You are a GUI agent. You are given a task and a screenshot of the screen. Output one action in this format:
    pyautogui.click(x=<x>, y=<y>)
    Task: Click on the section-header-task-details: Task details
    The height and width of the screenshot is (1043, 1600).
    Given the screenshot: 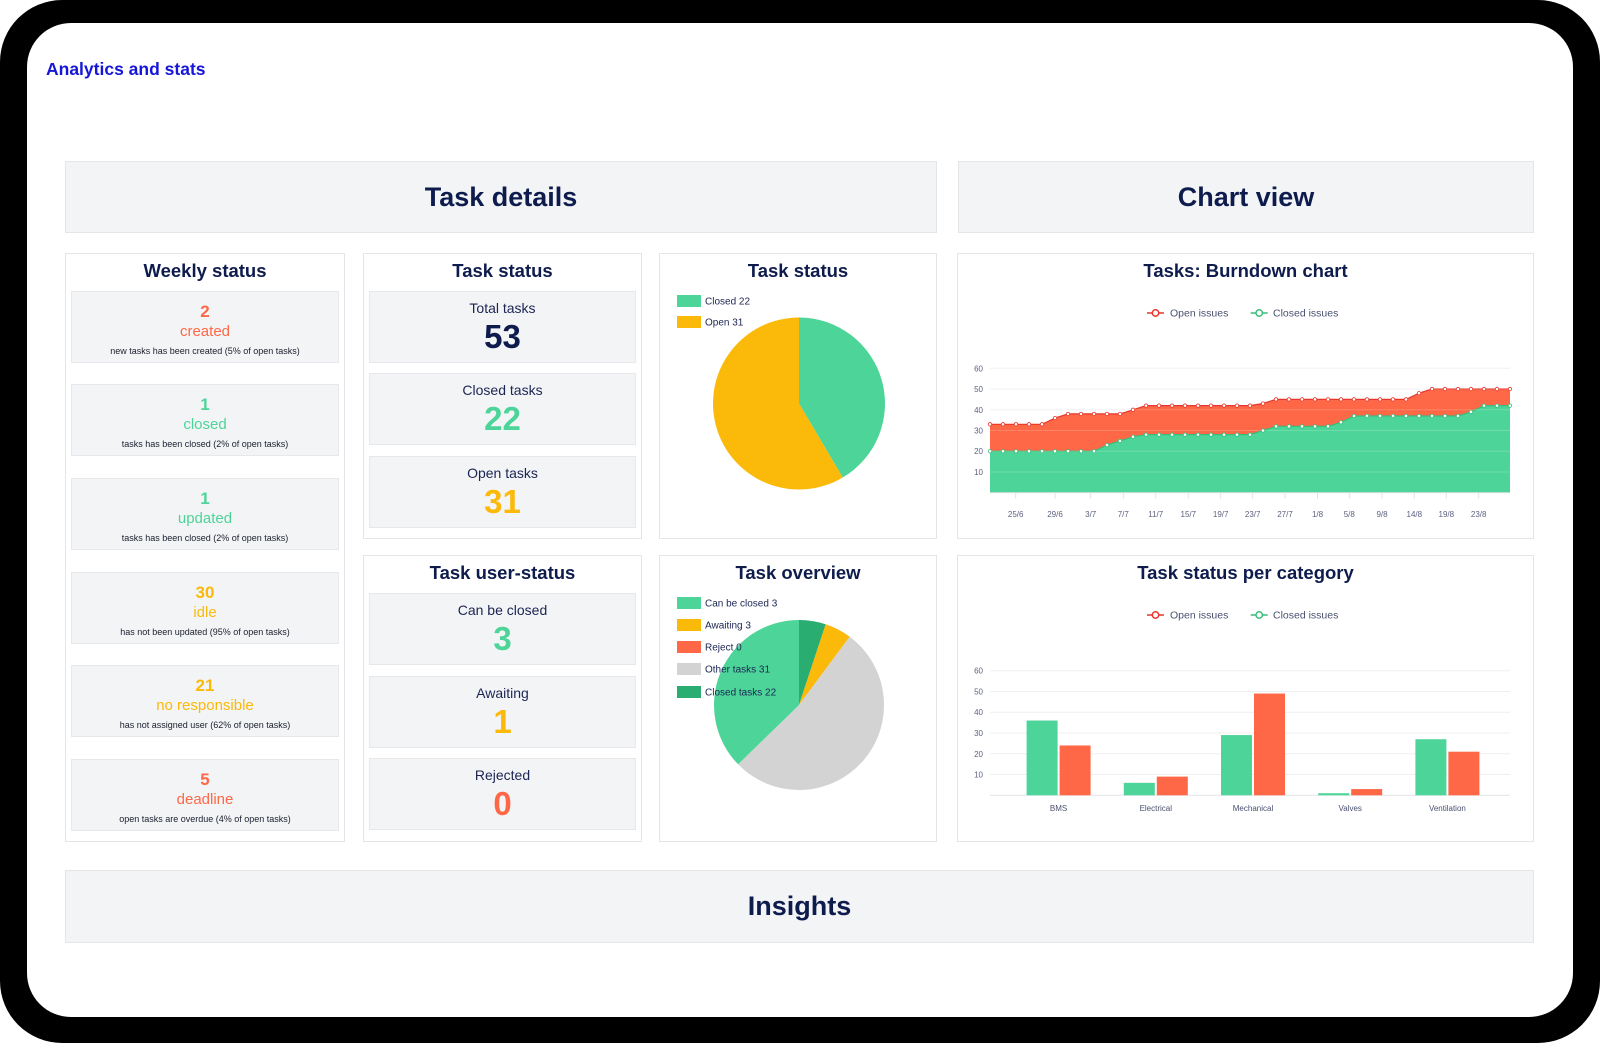 What is the action you would take?
    pyautogui.click(x=501, y=197)
    